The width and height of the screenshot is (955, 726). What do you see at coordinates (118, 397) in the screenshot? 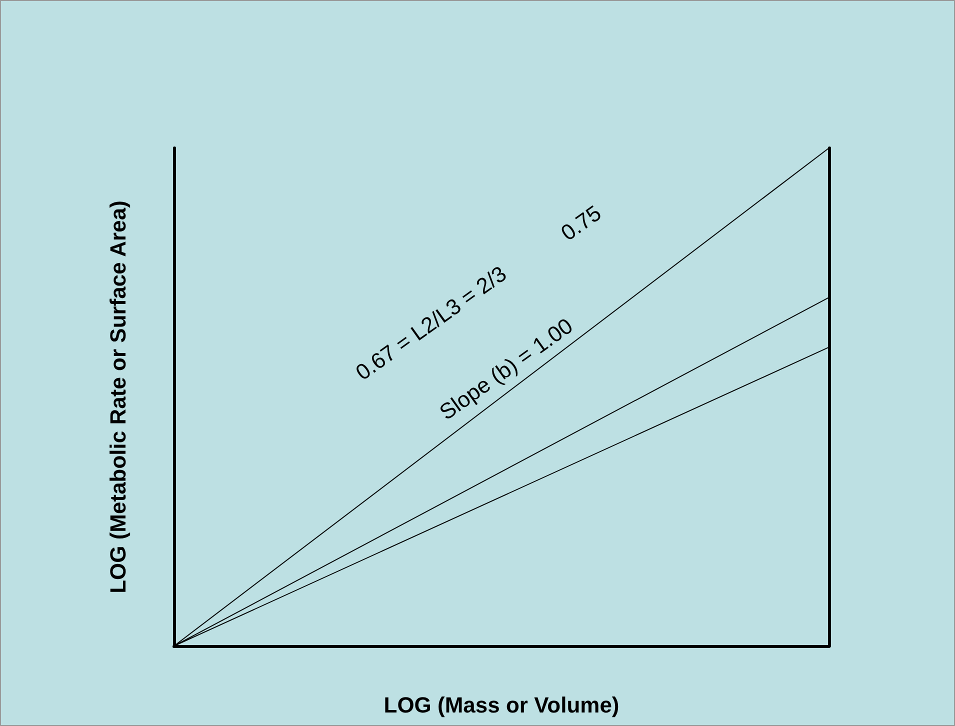
I see `y-axis-title: LOG (Metabolic Rate or Surface Area)` at bounding box center [118, 397].